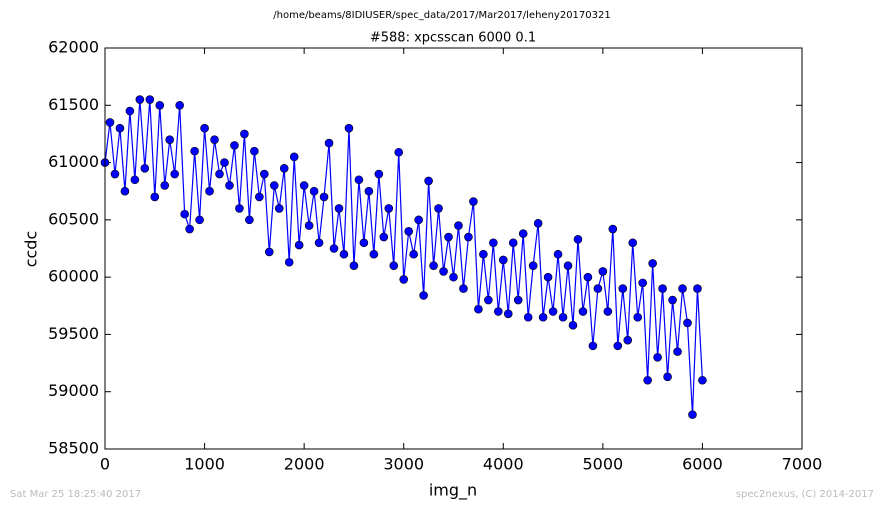  Describe the element at coordinates (602, 464) in the screenshot. I see `x-tick-label: 5000` at that location.